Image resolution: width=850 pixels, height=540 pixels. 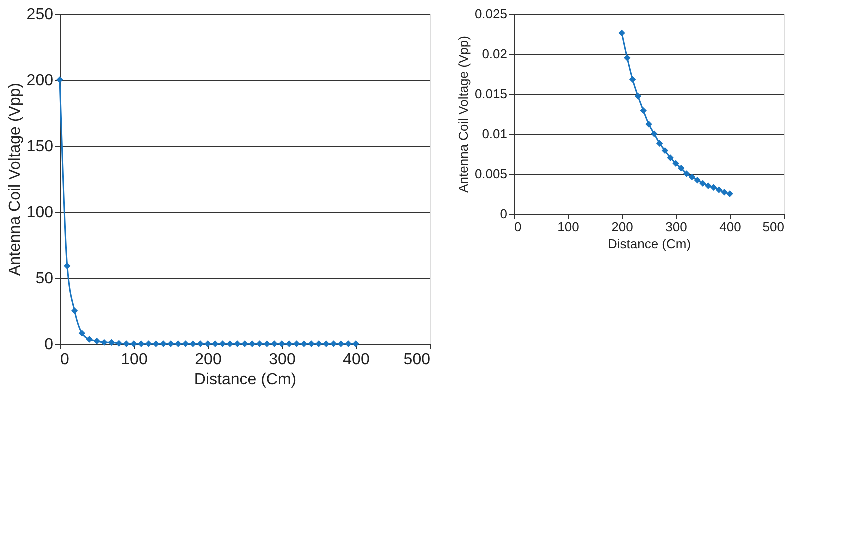 I want to click on y-tick-label: 0.01, so click(x=495, y=134).